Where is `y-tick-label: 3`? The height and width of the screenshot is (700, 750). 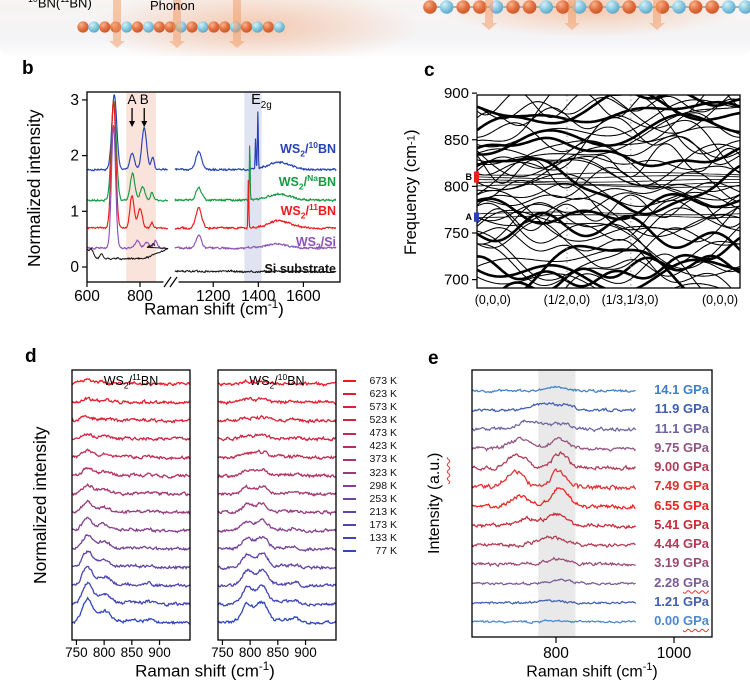
y-tick-label: 3 is located at coordinates (74, 100).